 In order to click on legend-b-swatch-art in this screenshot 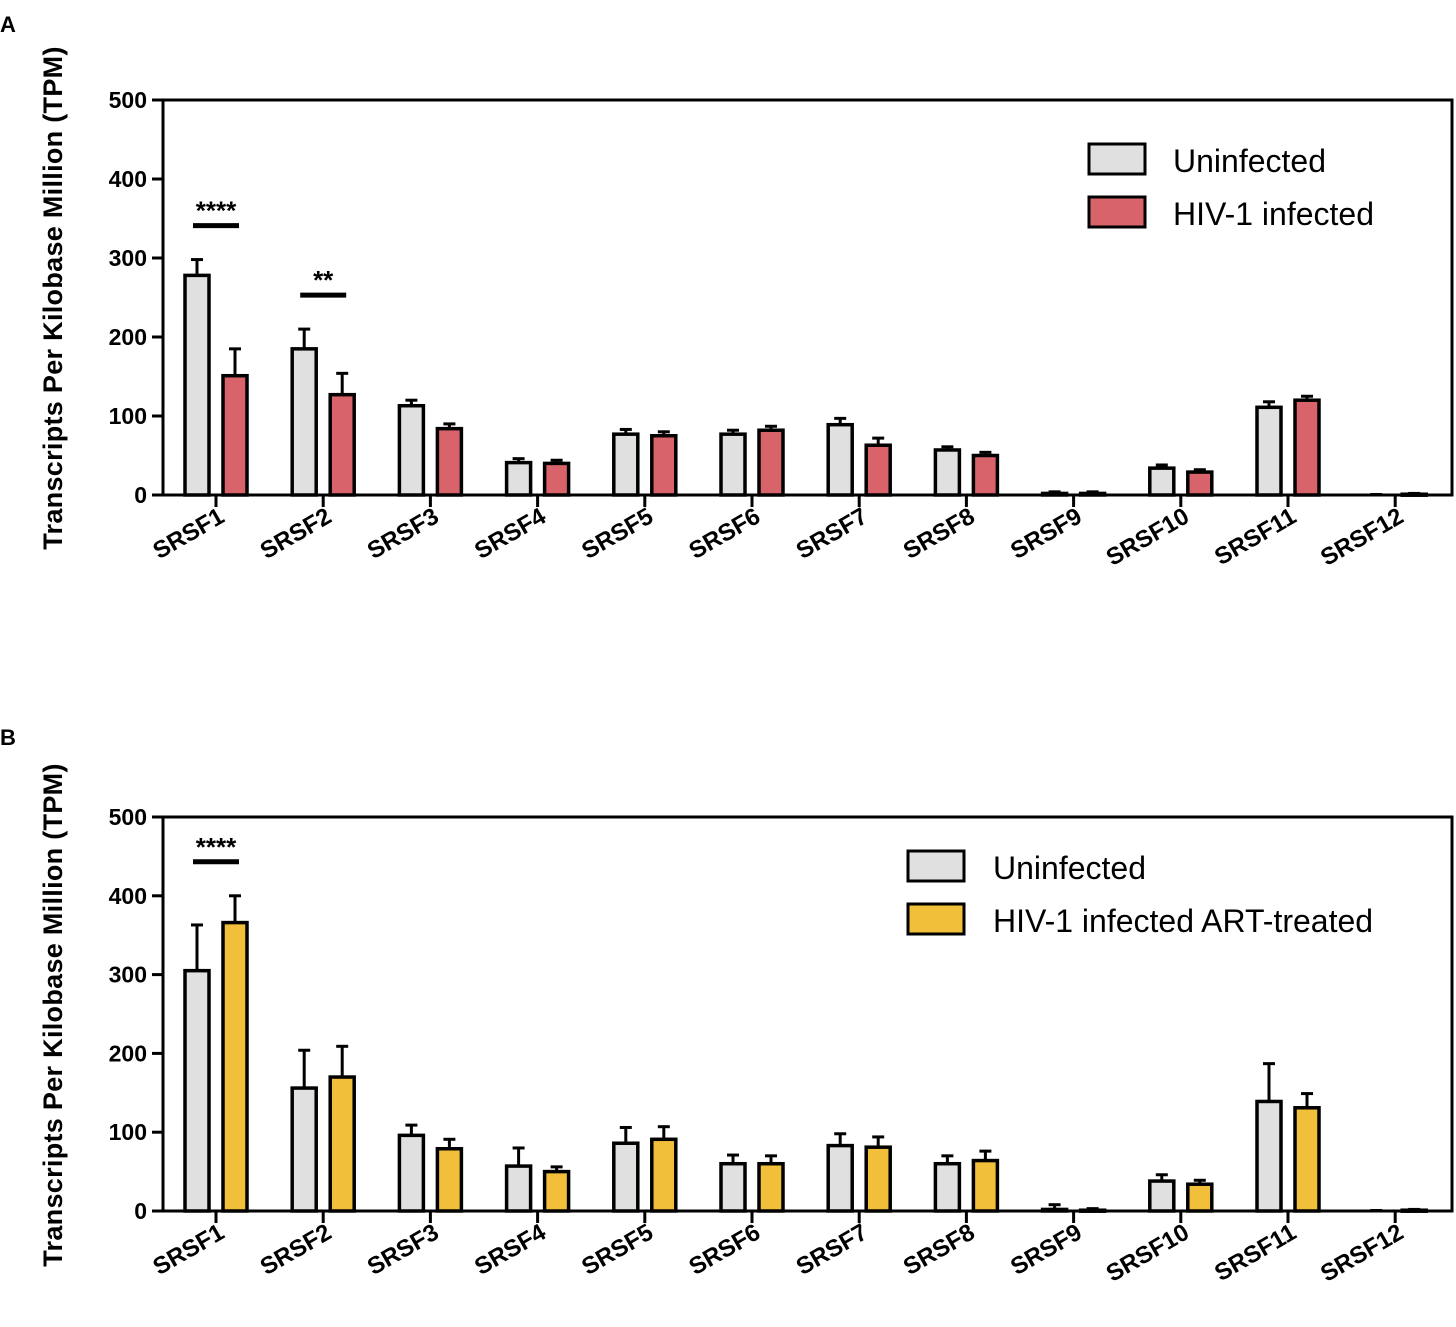, I will do `click(936, 919)`.